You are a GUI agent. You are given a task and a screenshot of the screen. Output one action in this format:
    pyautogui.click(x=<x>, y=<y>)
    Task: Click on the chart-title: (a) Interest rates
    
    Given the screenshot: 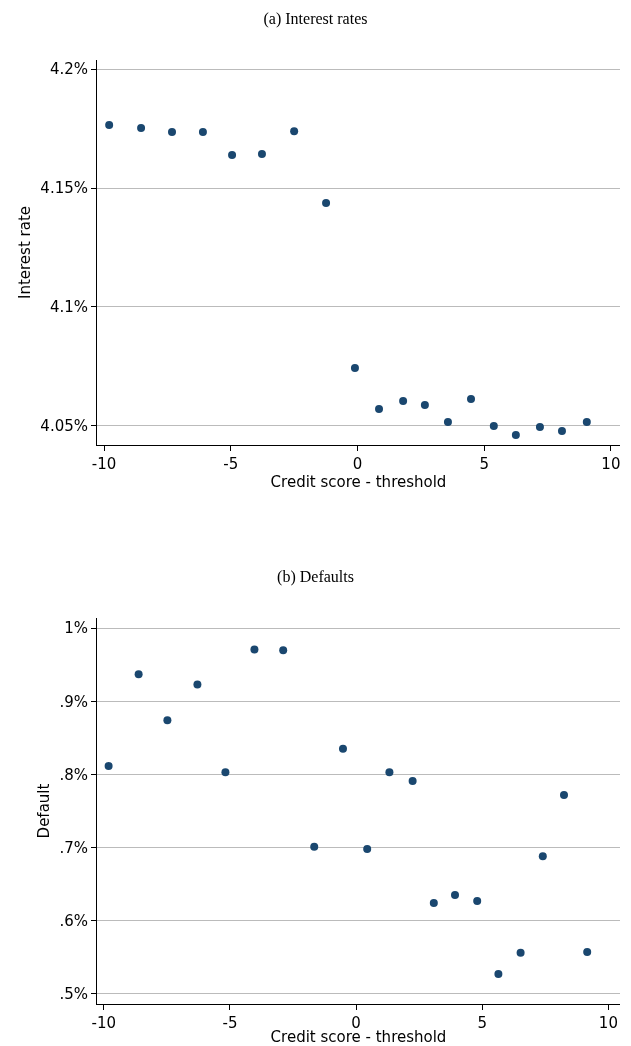 What is the action you would take?
    pyautogui.click(x=315, y=18)
    